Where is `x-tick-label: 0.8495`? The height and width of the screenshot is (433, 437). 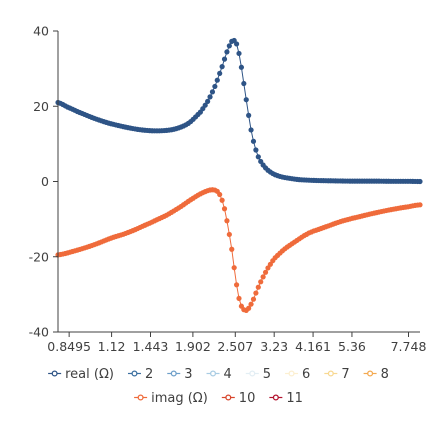 x-tick-label: 0.8495 is located at coordinates (69, 346).